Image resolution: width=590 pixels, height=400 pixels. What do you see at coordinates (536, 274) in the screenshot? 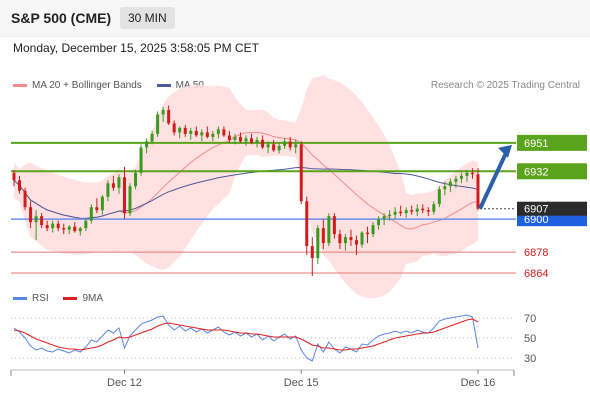
I see `support-label-6864: 6864` at bounding box center [536, 274].